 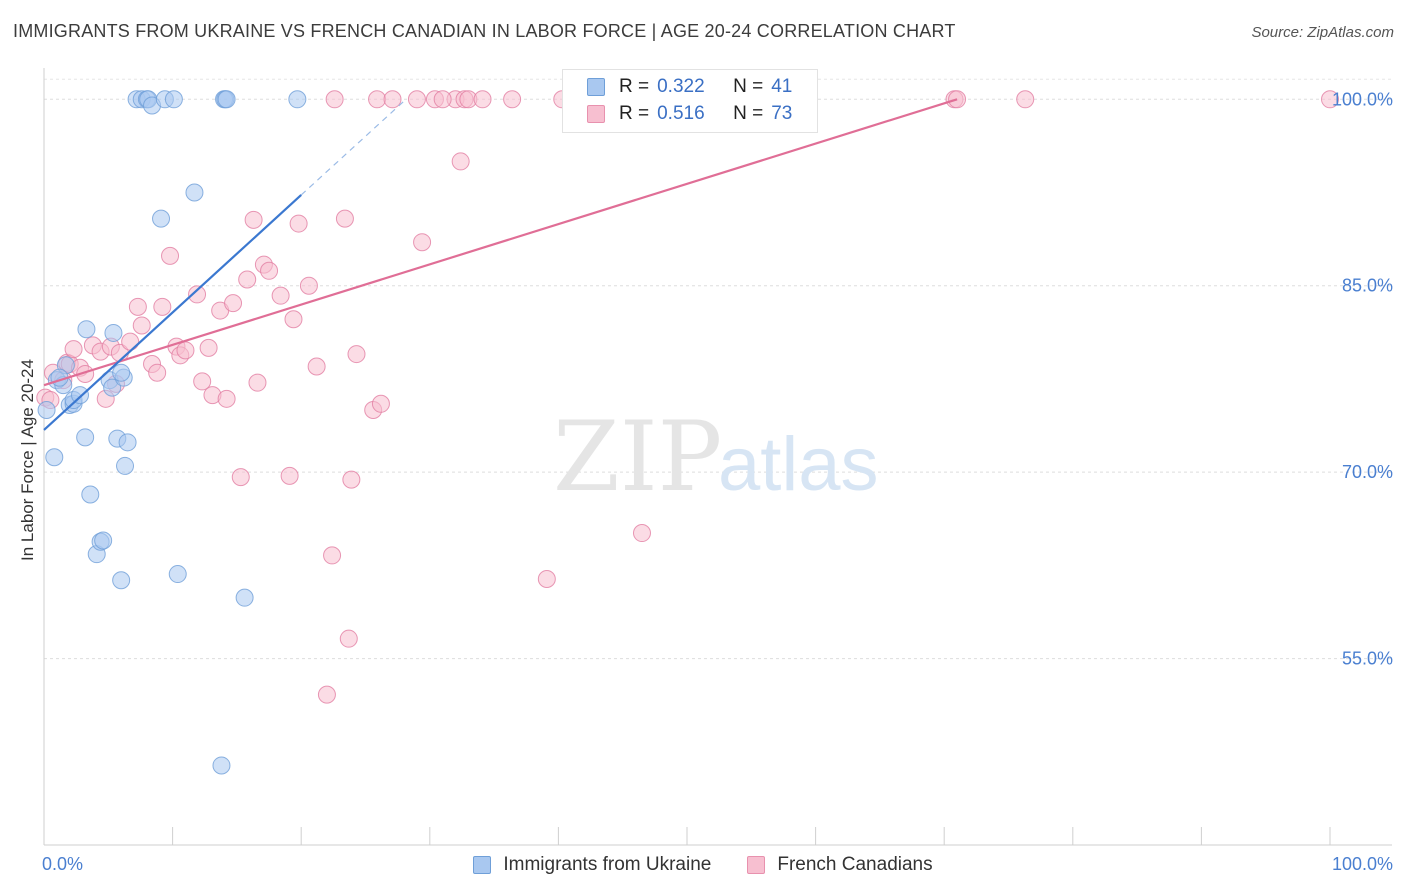 What do you see at coordinates (690, 101) in the screenshot?
I see `legend-box: R = 0.322 N = 41 R = 0.516 N = 73` at bounding box center [690, 101].